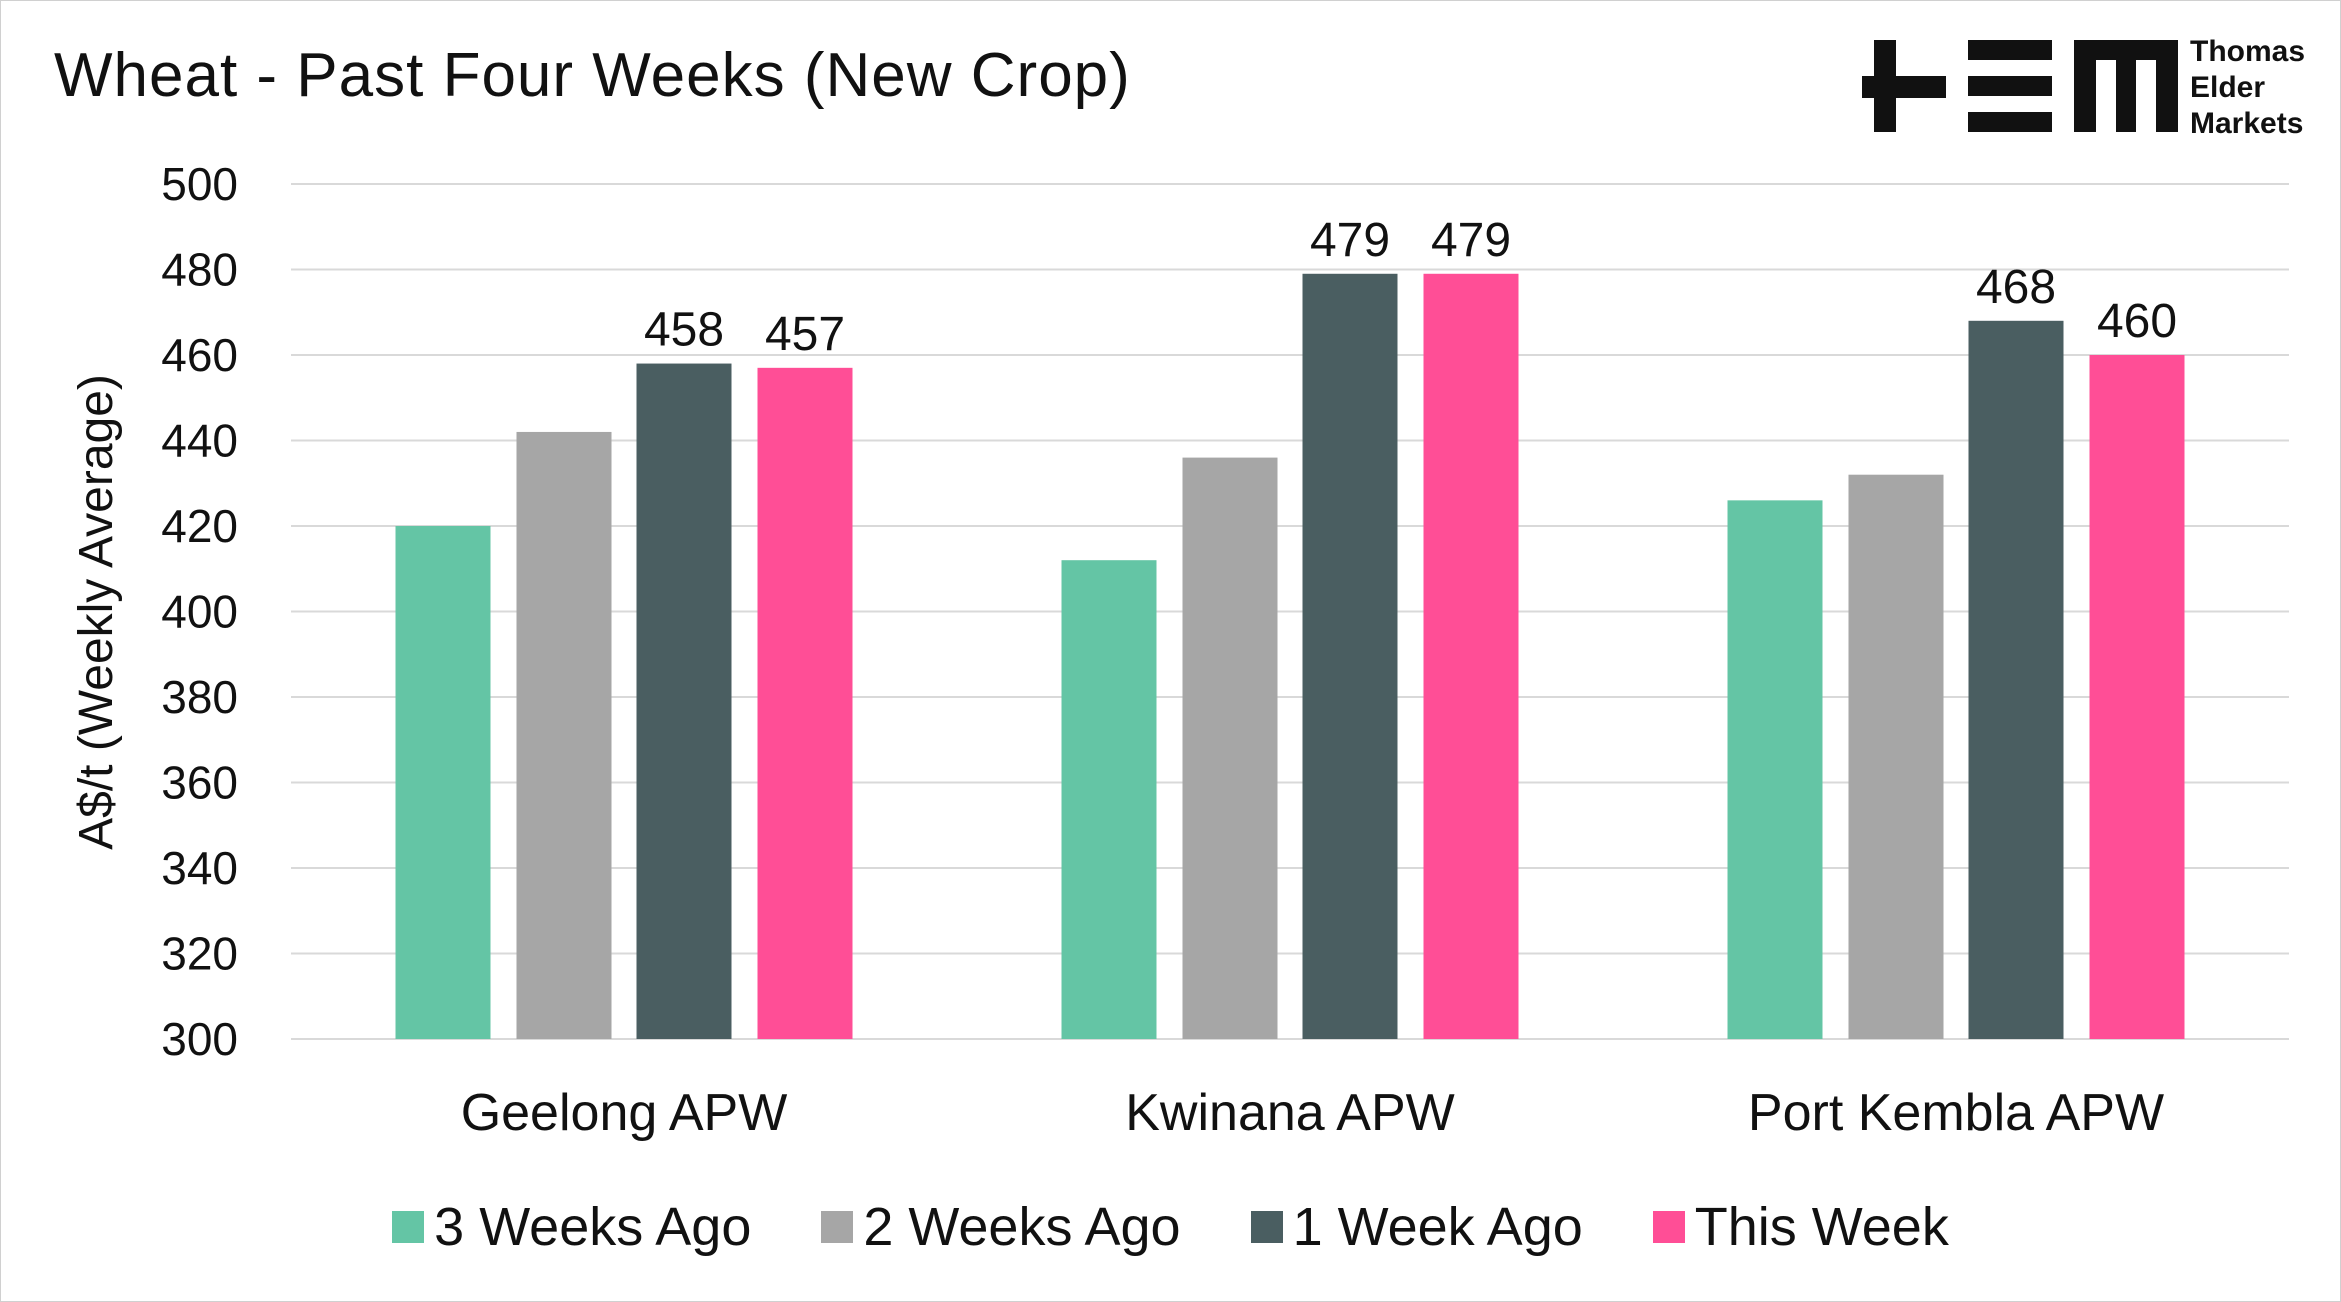 This screenshot has width=2341, height=1302. What do you see at coordinates (199, 783) in the screenshot?
I see `y-tick-label: 360` at bounding box center [199, 783].